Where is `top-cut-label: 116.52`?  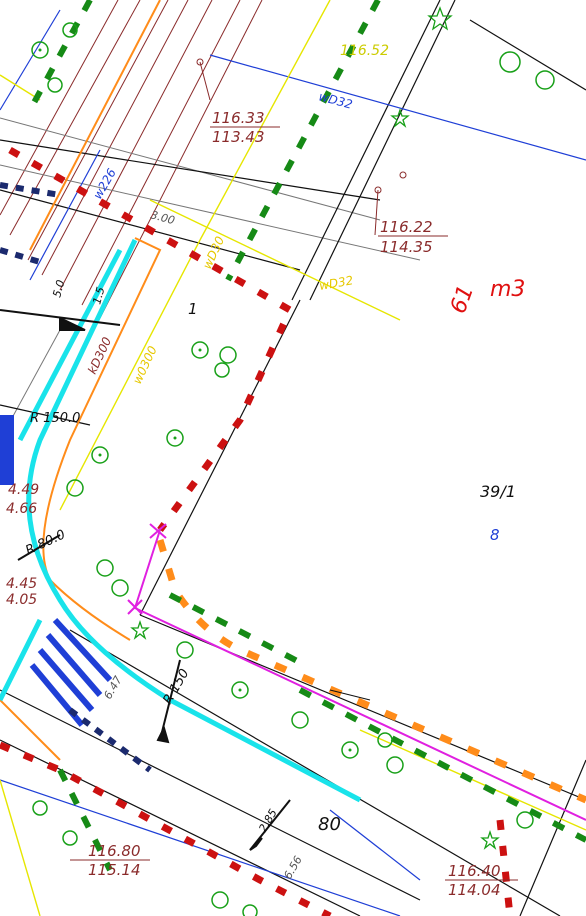
top-cut-label: 116.52 is located at coordinates (364, 51).